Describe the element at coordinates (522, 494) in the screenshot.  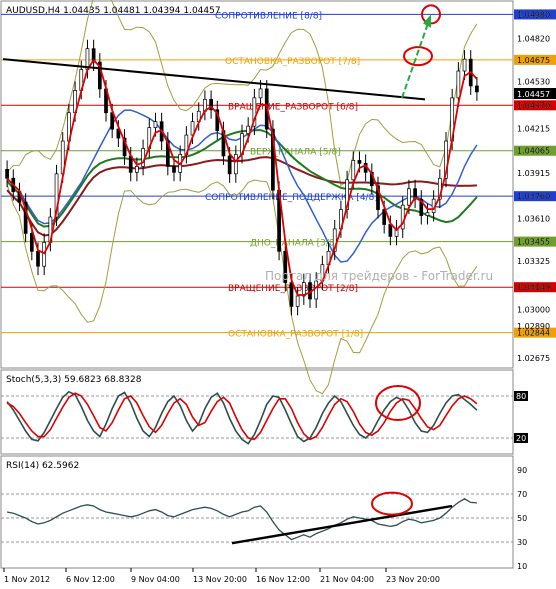
I see `rsi-tick-label: 70` at that location.